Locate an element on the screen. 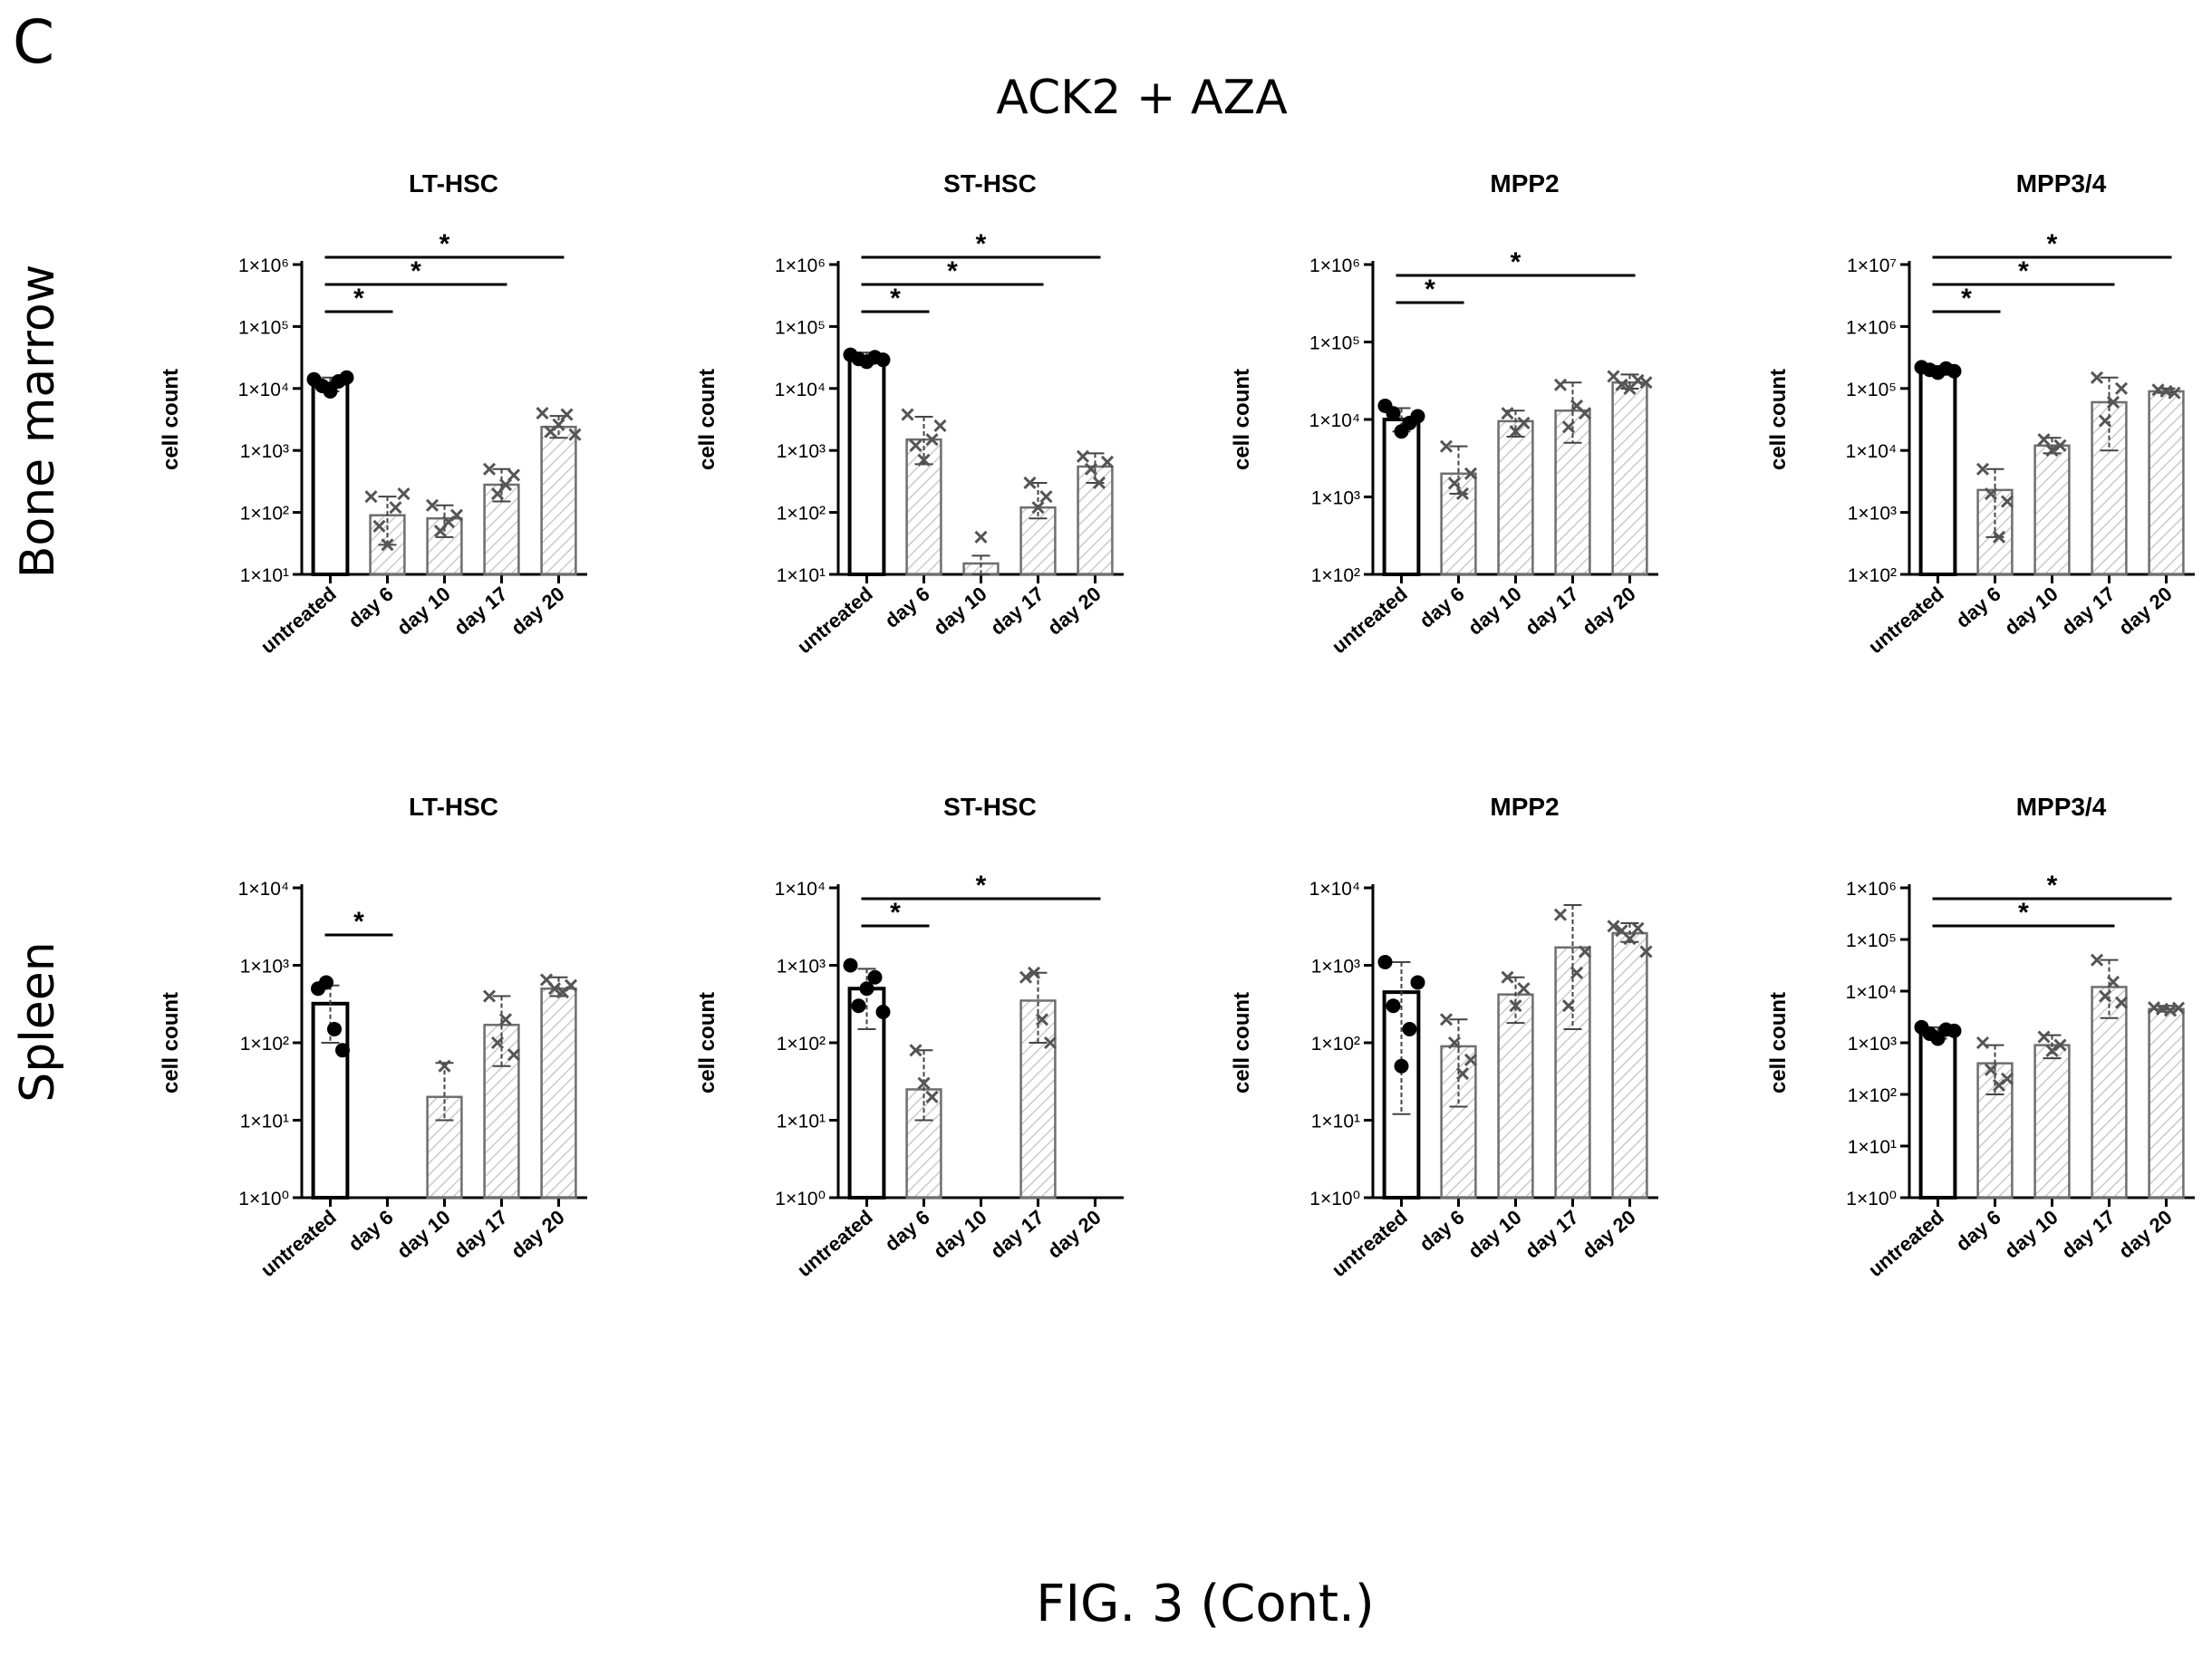 This screenshot has width=2212, height=1657. chart-title: ST-HSC is located at coordinates (990, 183).